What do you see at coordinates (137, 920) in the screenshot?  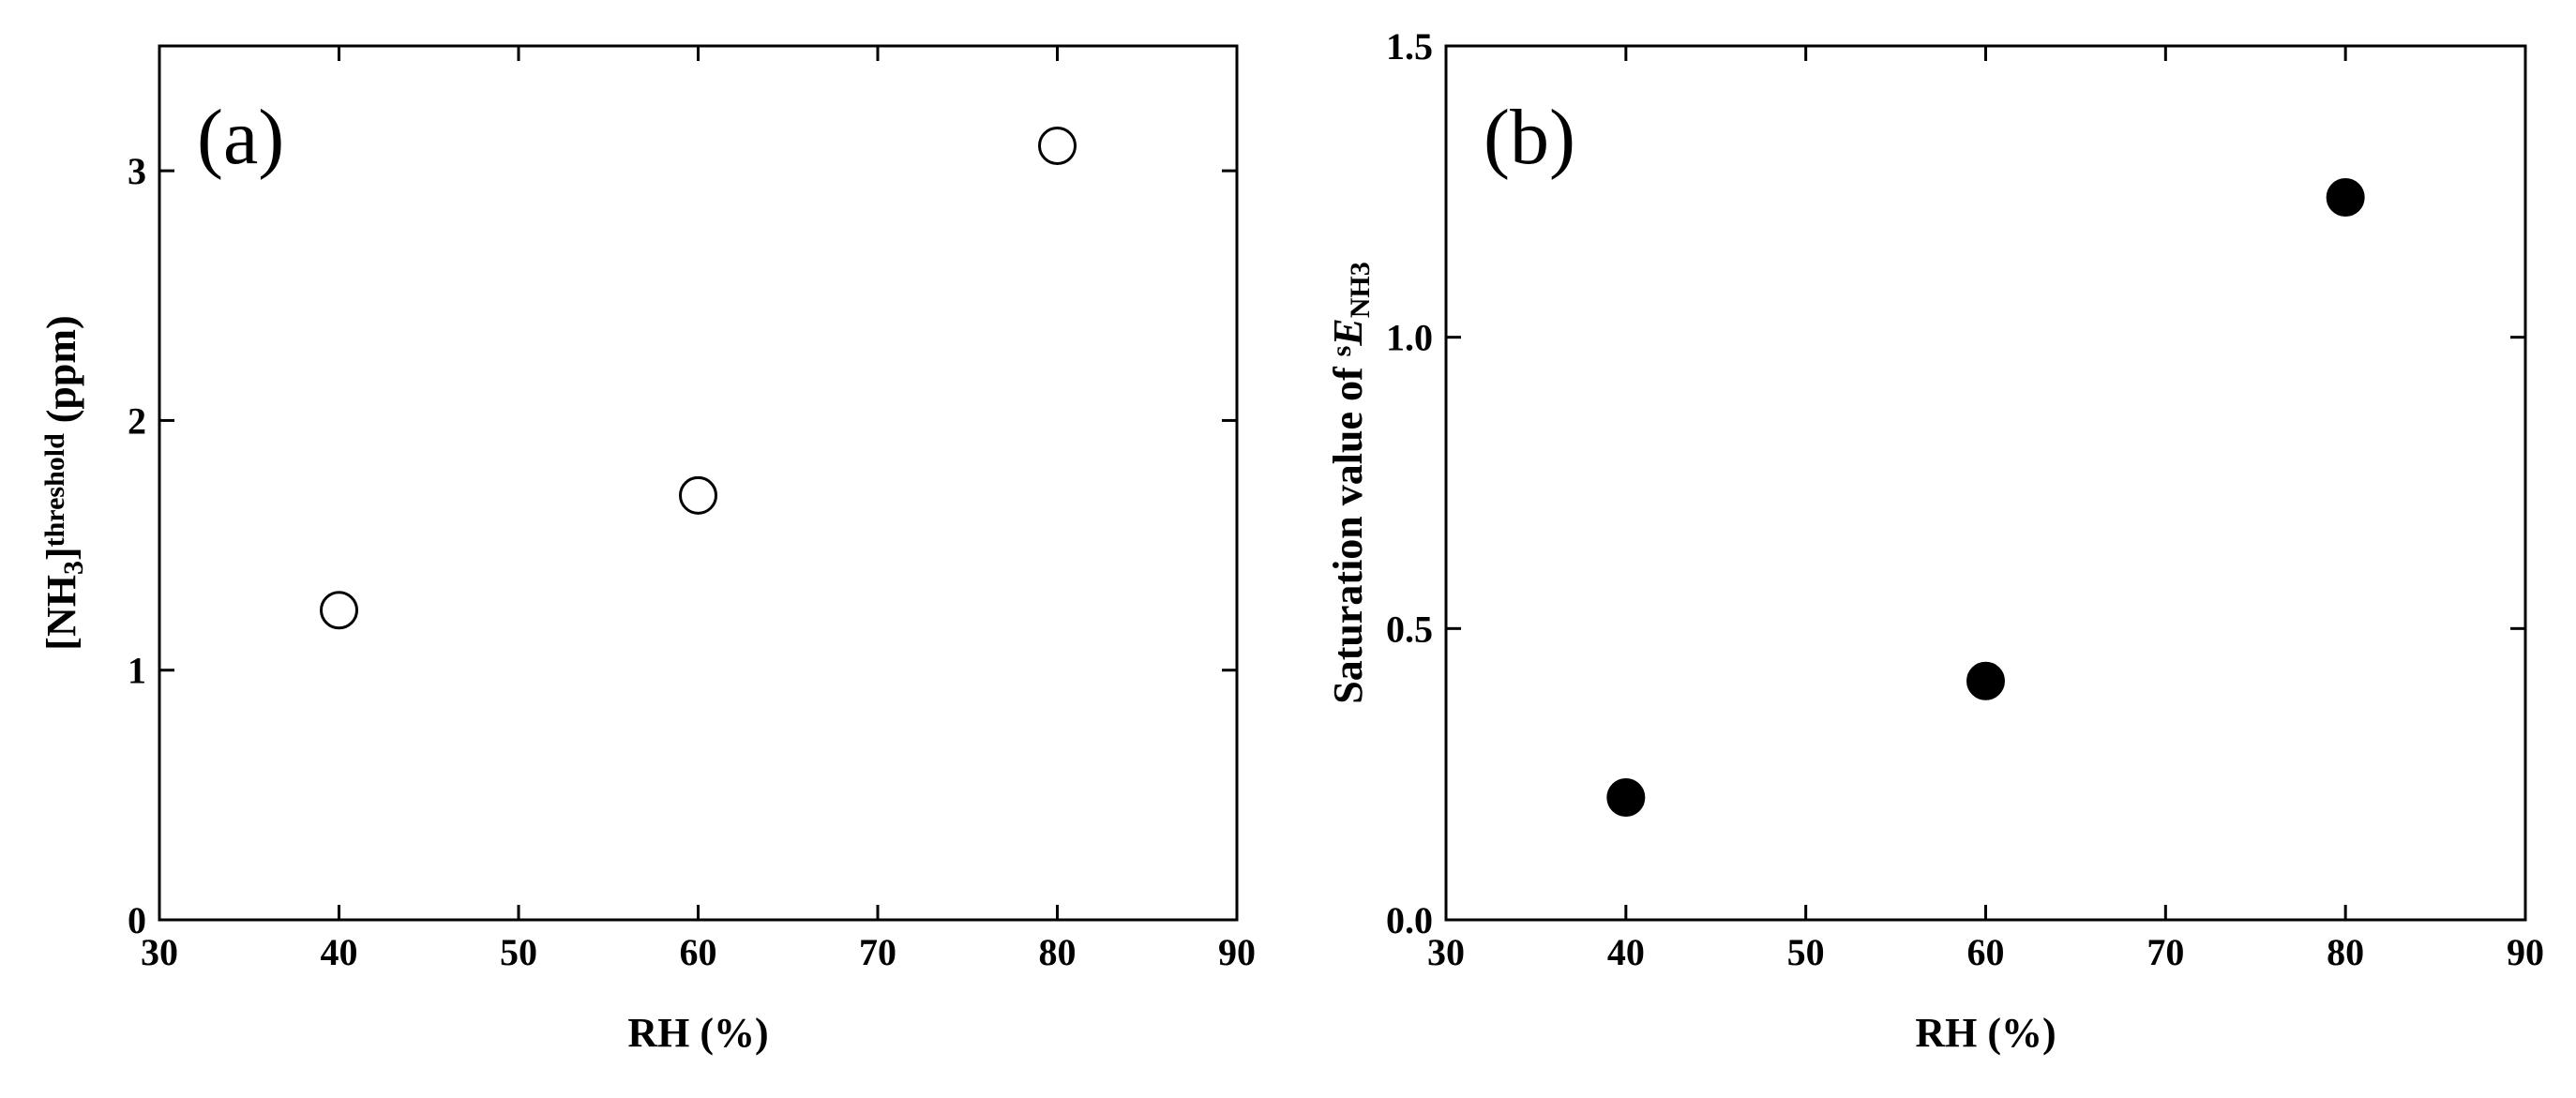 I see `y-tick-label: 0` at bounding box center [137, 920].